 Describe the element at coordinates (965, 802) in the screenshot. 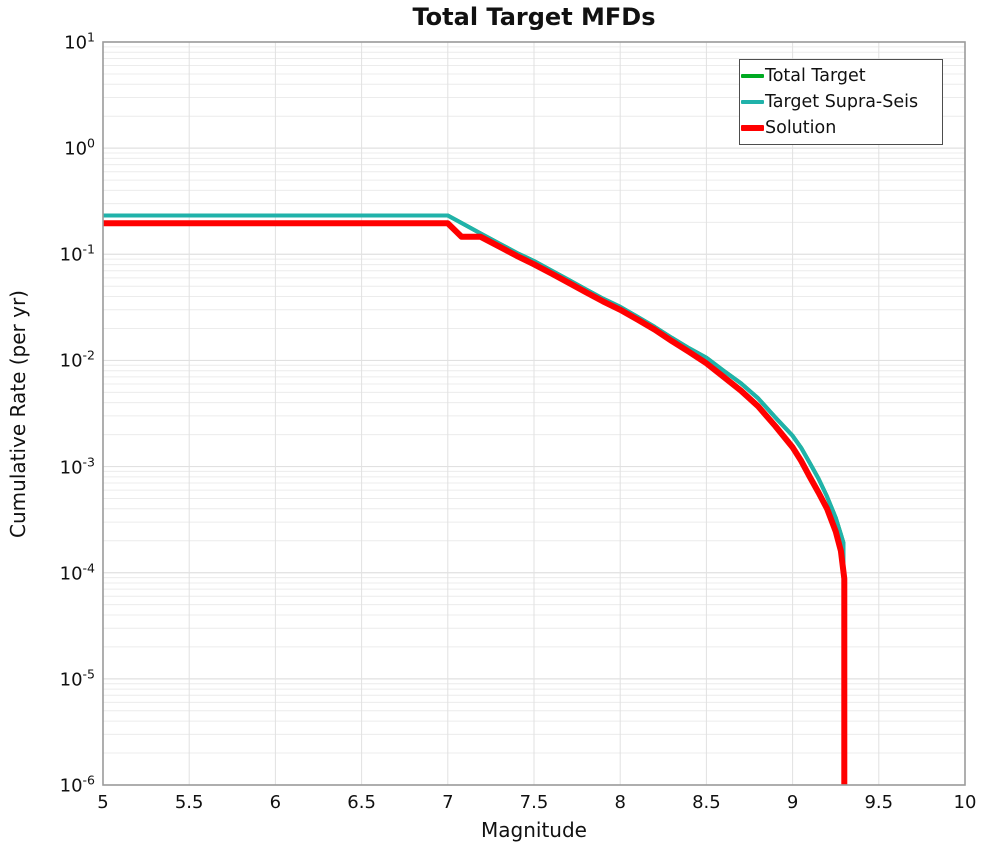

I see `x-tick-label-10: 10` at that location.